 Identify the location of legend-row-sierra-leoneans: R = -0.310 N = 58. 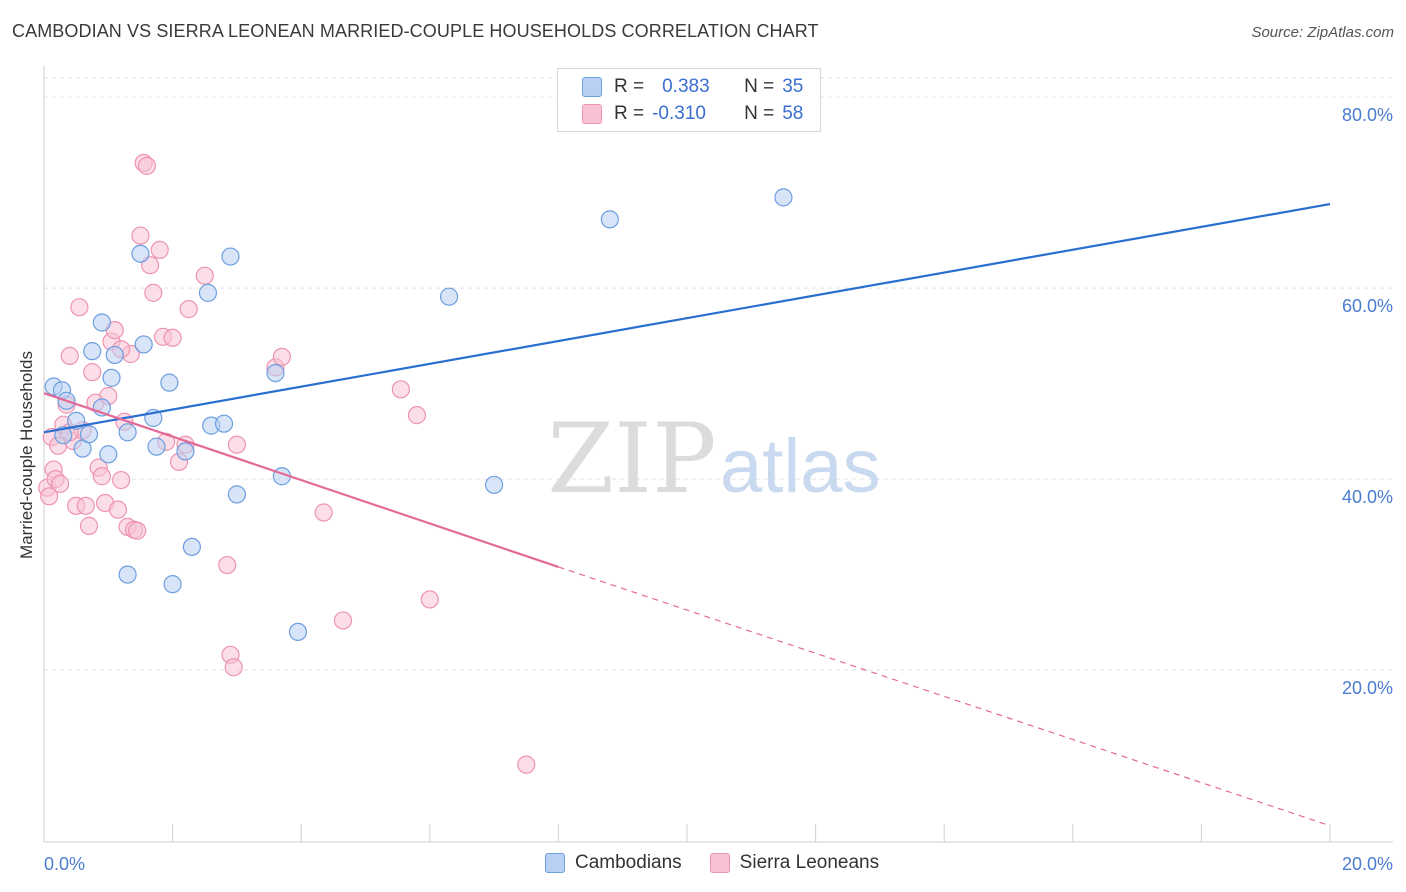
(692, 114).